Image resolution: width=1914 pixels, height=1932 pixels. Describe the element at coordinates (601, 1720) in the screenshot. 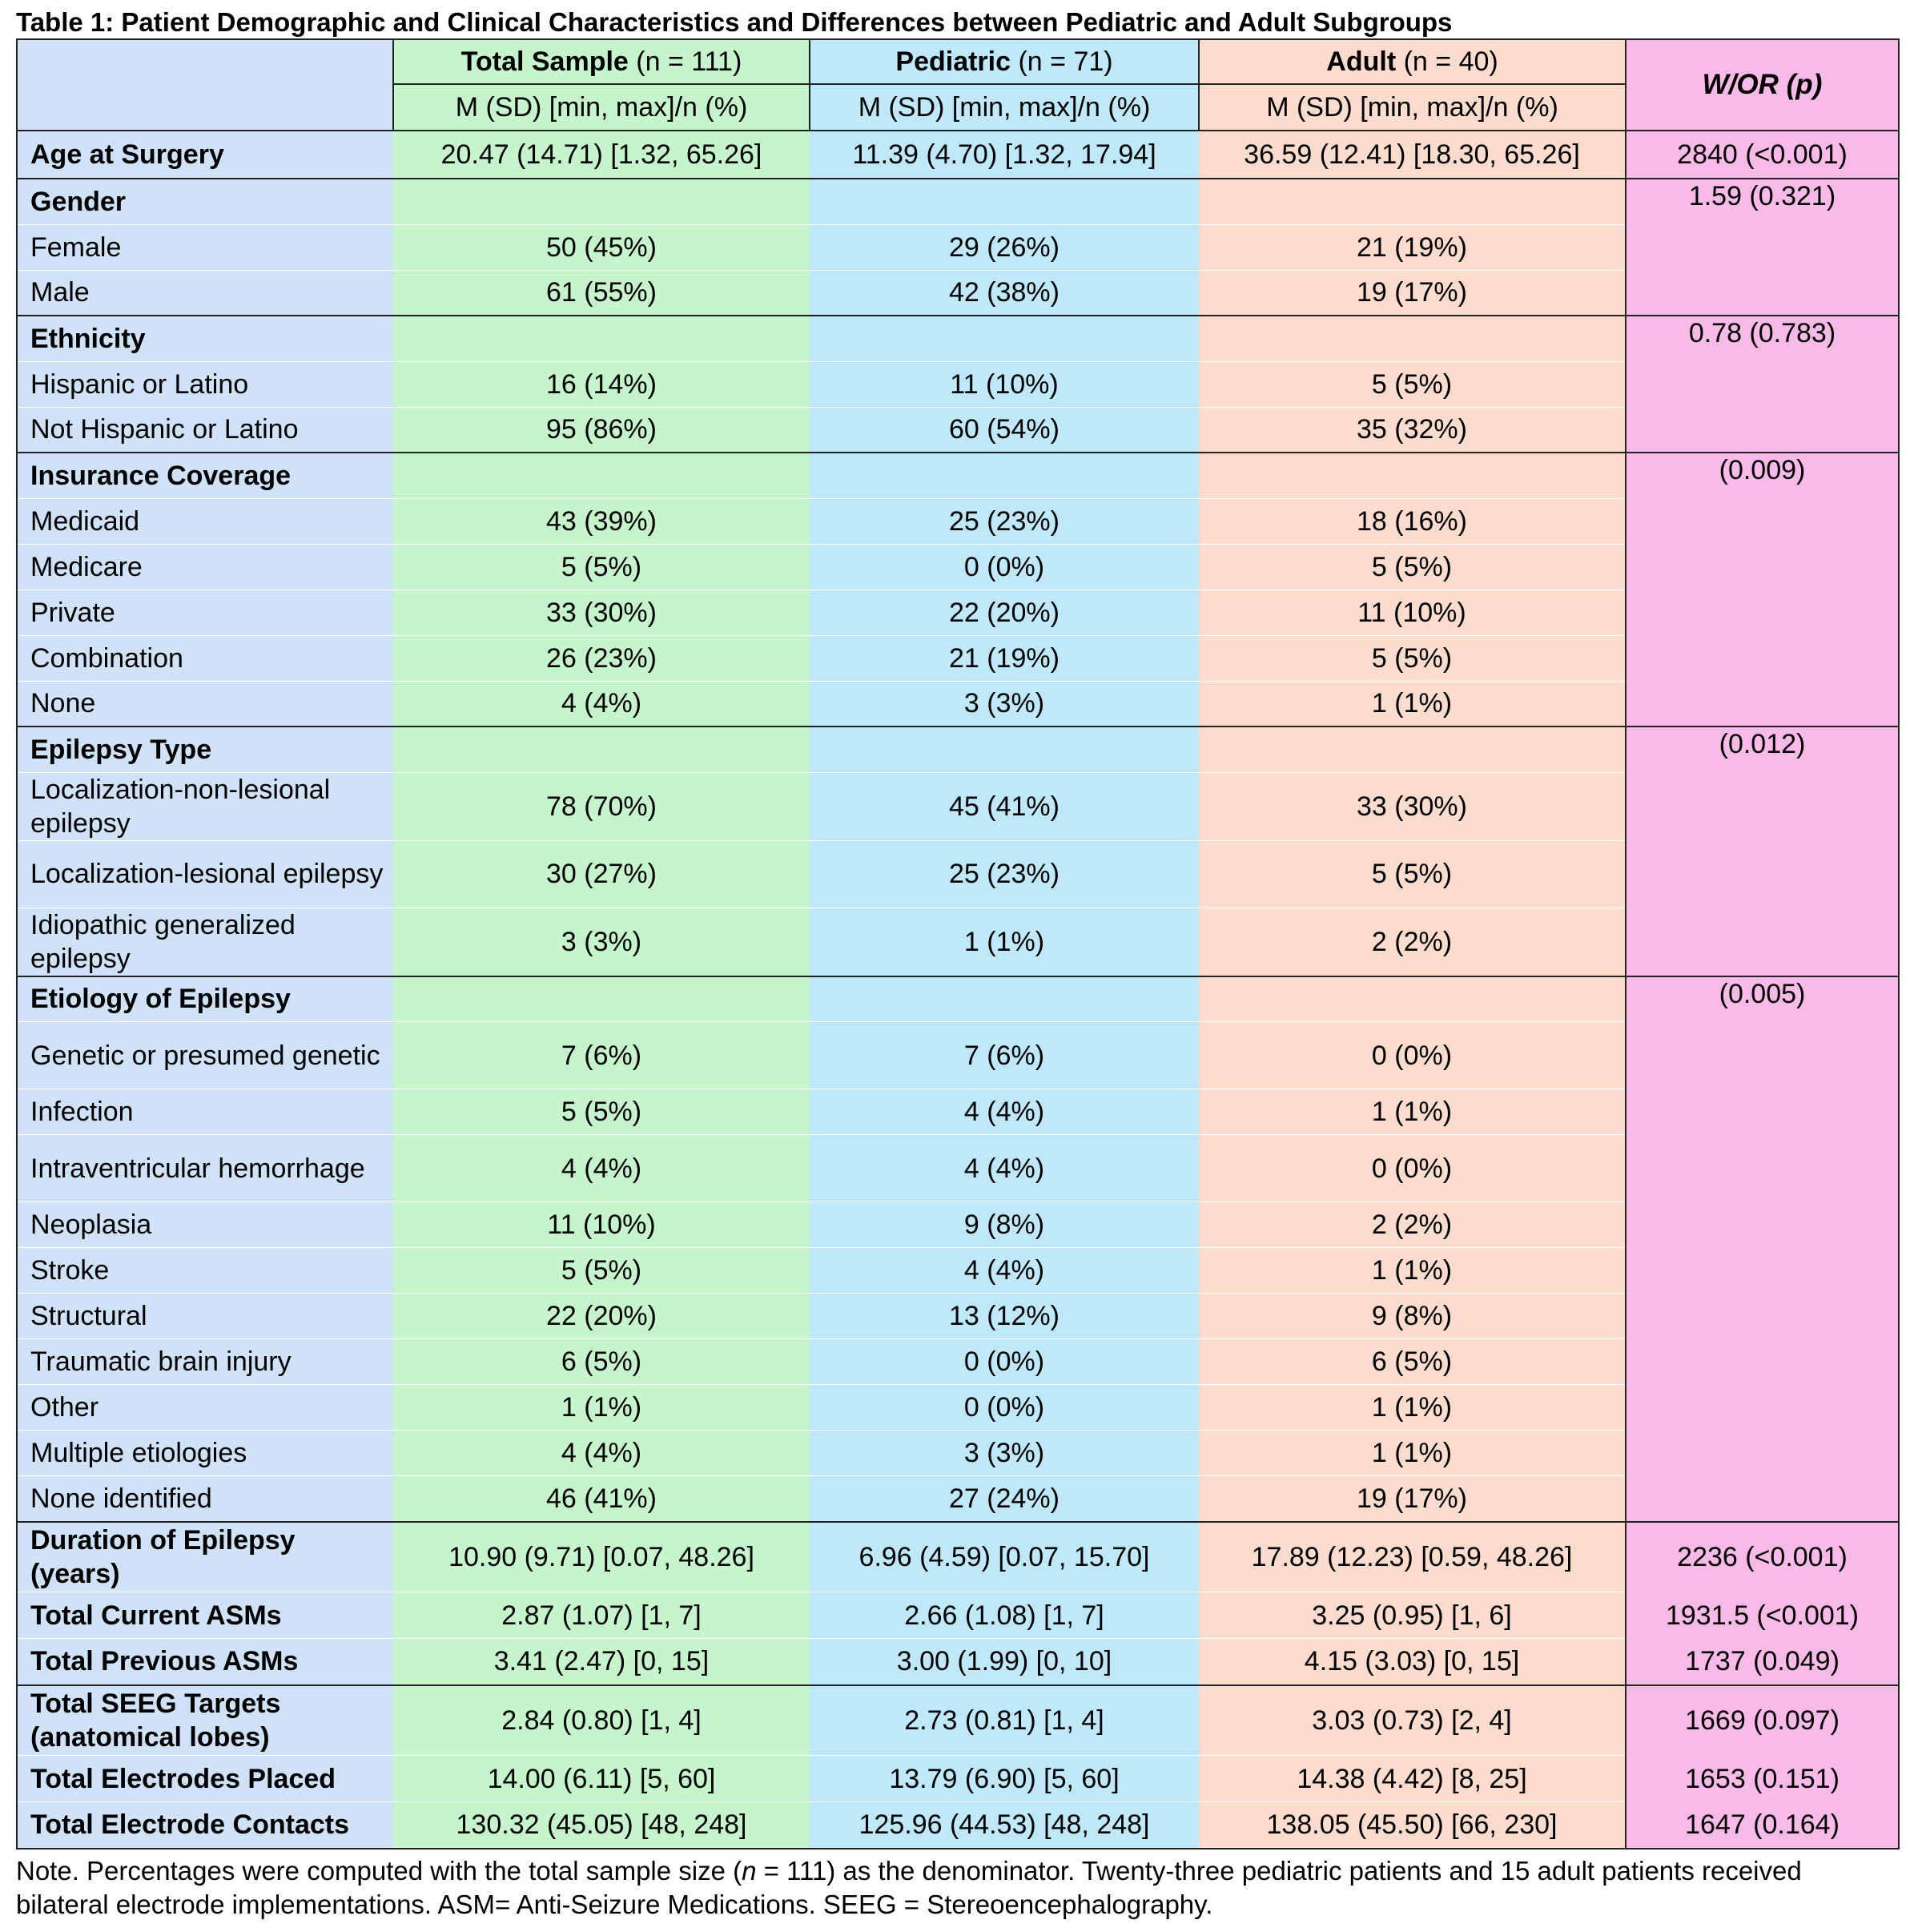

I see `row-value: 2.84 (0.80) [1, 4]` at that location.